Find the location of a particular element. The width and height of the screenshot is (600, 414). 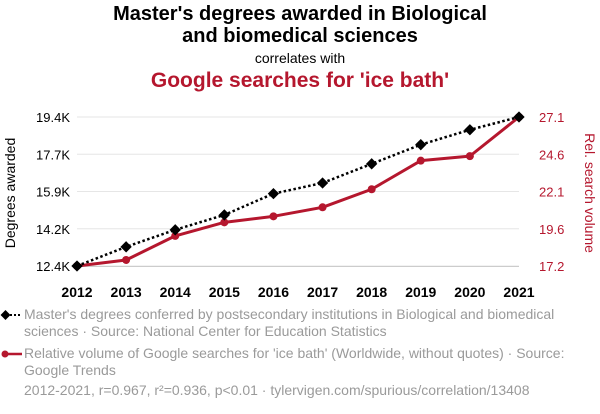

point-searches-2017 is located at coordinates (322, 207).